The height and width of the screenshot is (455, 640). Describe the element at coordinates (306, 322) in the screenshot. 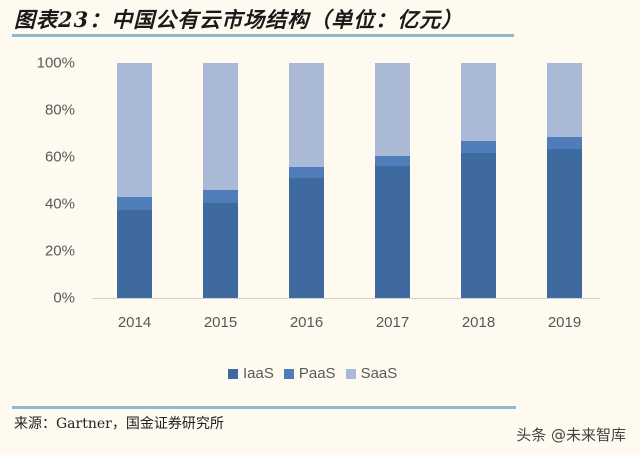

I see `x-tick-label: 2016` at that location.